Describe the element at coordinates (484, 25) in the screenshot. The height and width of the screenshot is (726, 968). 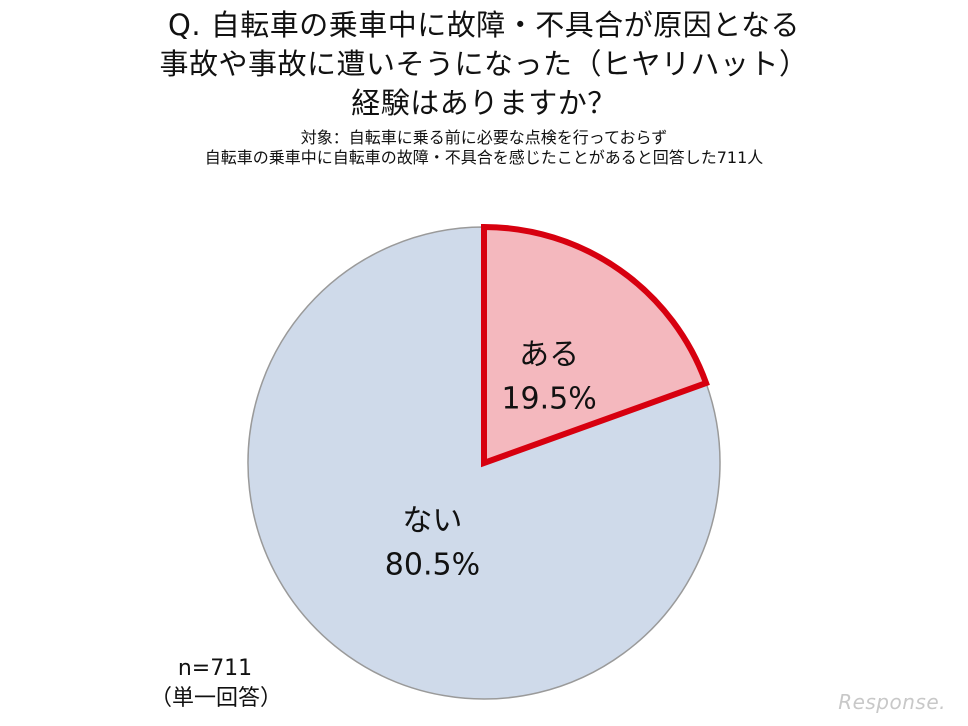
I see `chart-title-line-1: Q. 自転車の乗車中に故障・不具合が原因となる` at that location.